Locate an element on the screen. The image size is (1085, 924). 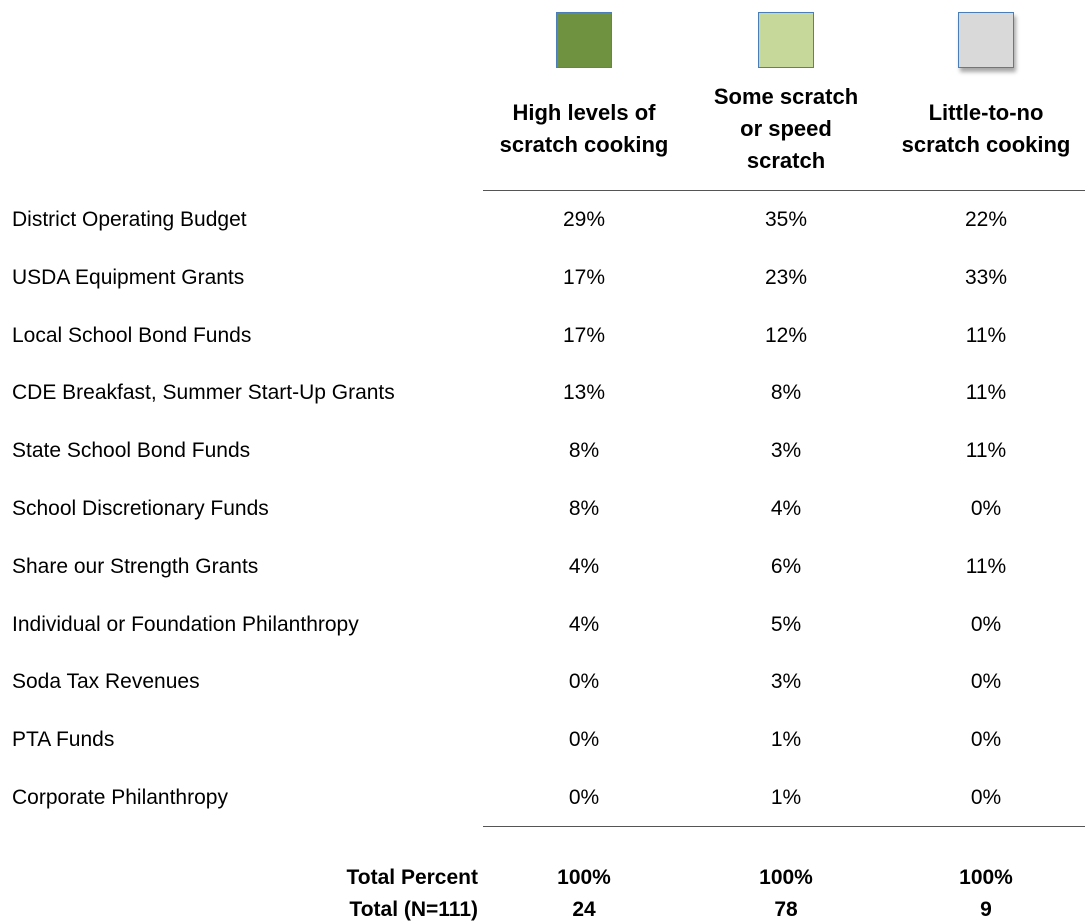
column-header: Little-to-no is located at coordinates (986, 112).